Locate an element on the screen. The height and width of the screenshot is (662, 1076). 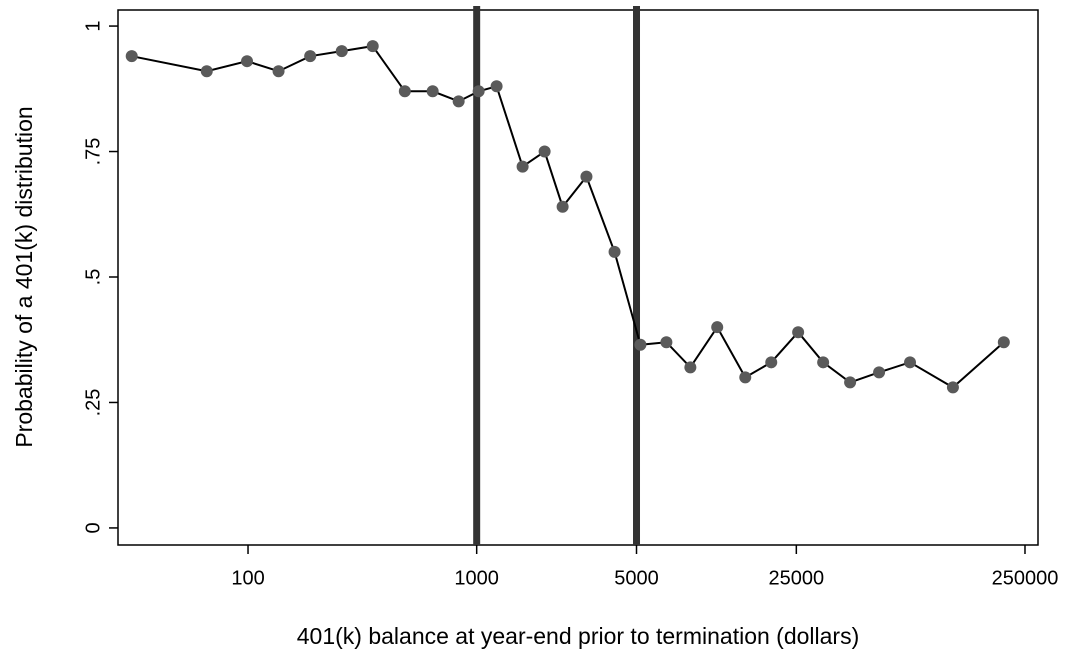
y-axis-title: Probability of a 401(k) distribution is located at coordinates (24, 276).